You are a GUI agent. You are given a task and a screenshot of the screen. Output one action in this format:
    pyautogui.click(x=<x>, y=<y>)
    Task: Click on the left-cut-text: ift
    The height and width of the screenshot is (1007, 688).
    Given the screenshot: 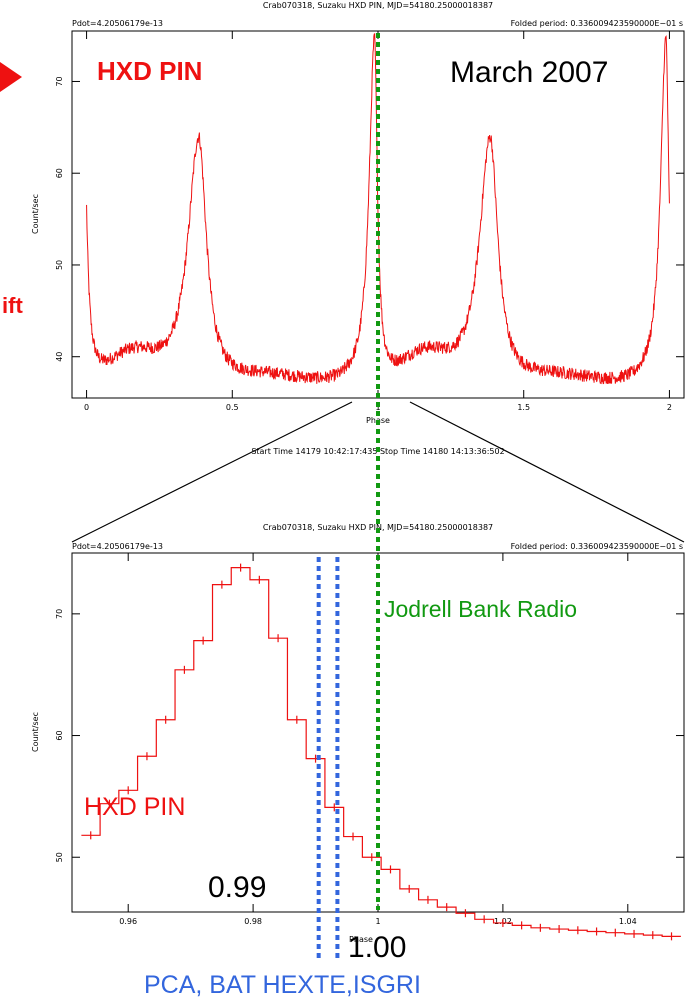 What is the action you would take?
    pyautogui.click(x=12, y=305)
    